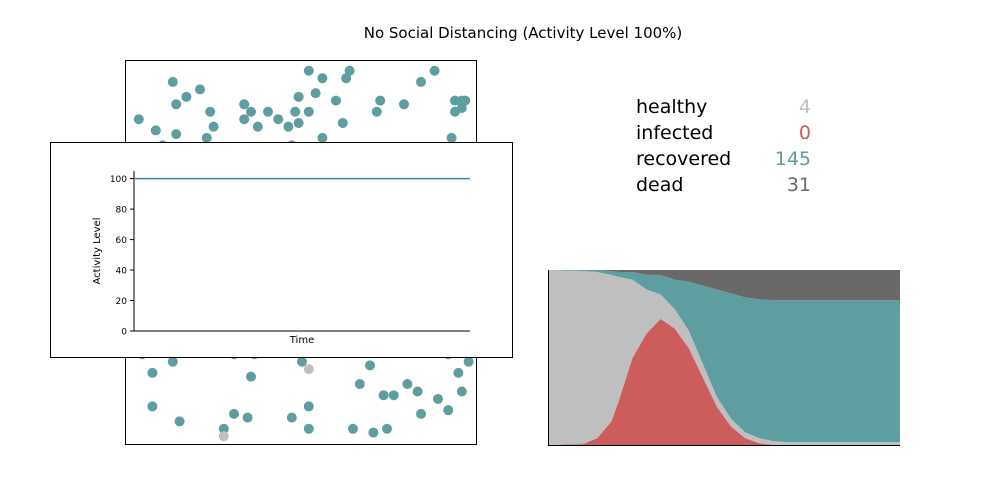  What do you see at coordinates (122, 272) in the screenshot?
I see `y-tick-label: 40` at bounding box center [122, 272].